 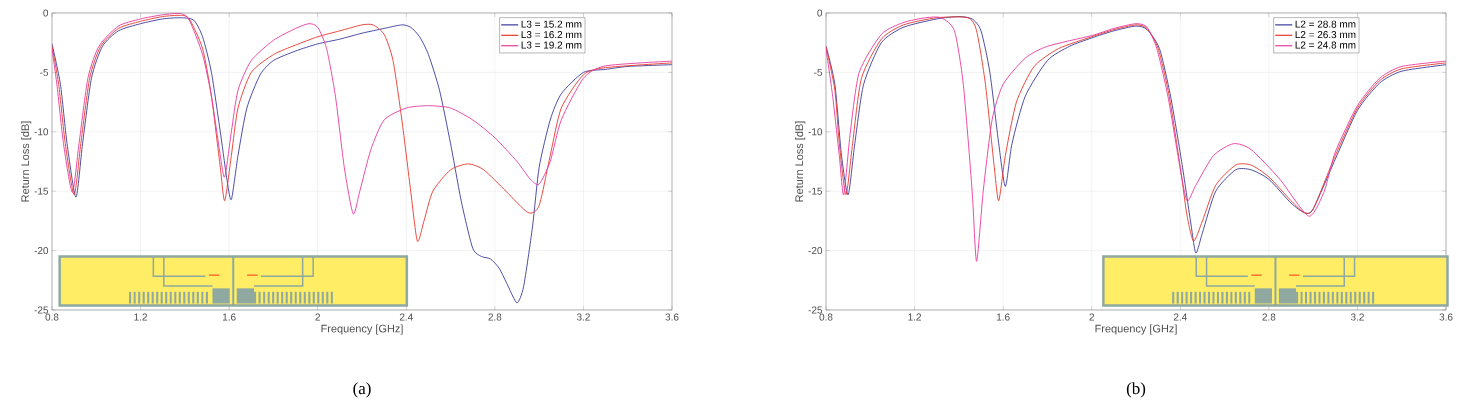 I want to click on text: (a), so click(x=362, y=390).